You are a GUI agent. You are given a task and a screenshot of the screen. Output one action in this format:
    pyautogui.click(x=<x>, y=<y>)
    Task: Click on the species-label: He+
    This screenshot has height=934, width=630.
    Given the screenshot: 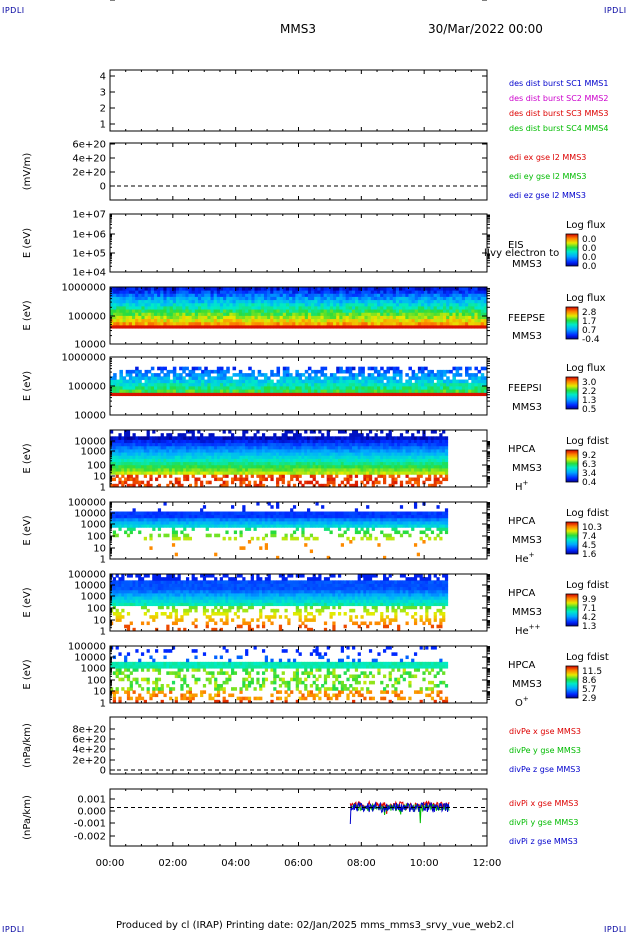 What is the action you would take?
    pyautogui.click(x=525, y=558)
    